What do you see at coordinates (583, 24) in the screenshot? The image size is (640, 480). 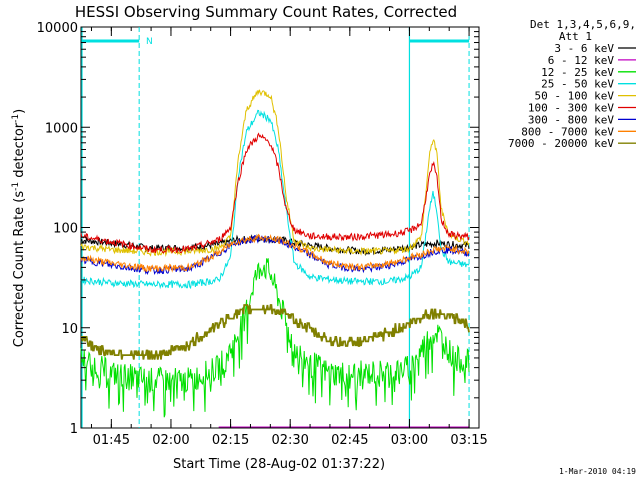 I see `legend-header-line1: Det 1,3,4,5,6,9,` at bounding box center [583, 24].